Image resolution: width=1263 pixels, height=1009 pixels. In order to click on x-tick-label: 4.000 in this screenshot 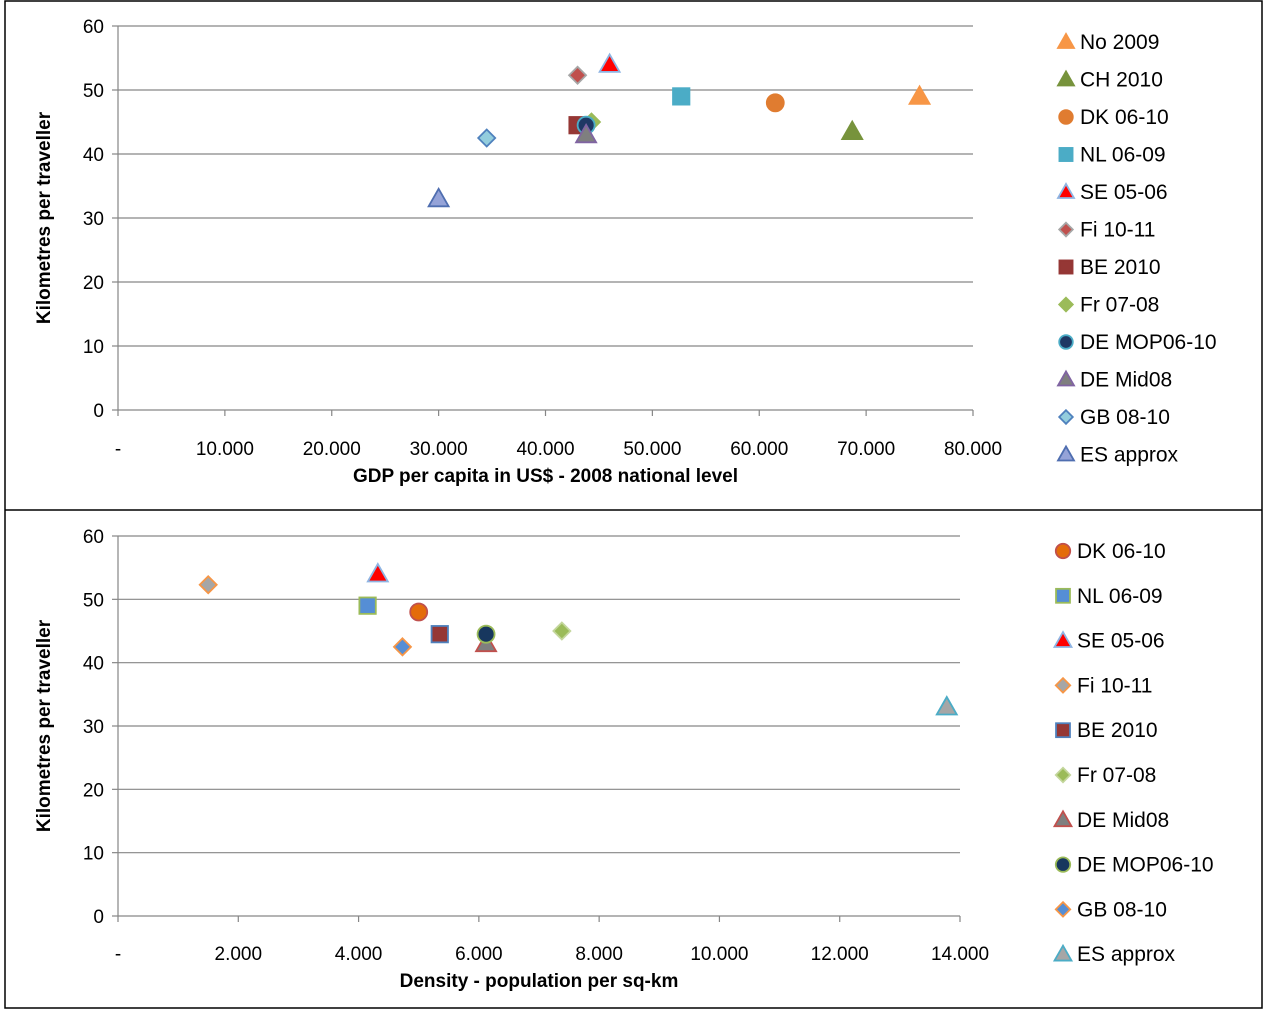, I will do `click(359, 954)`.